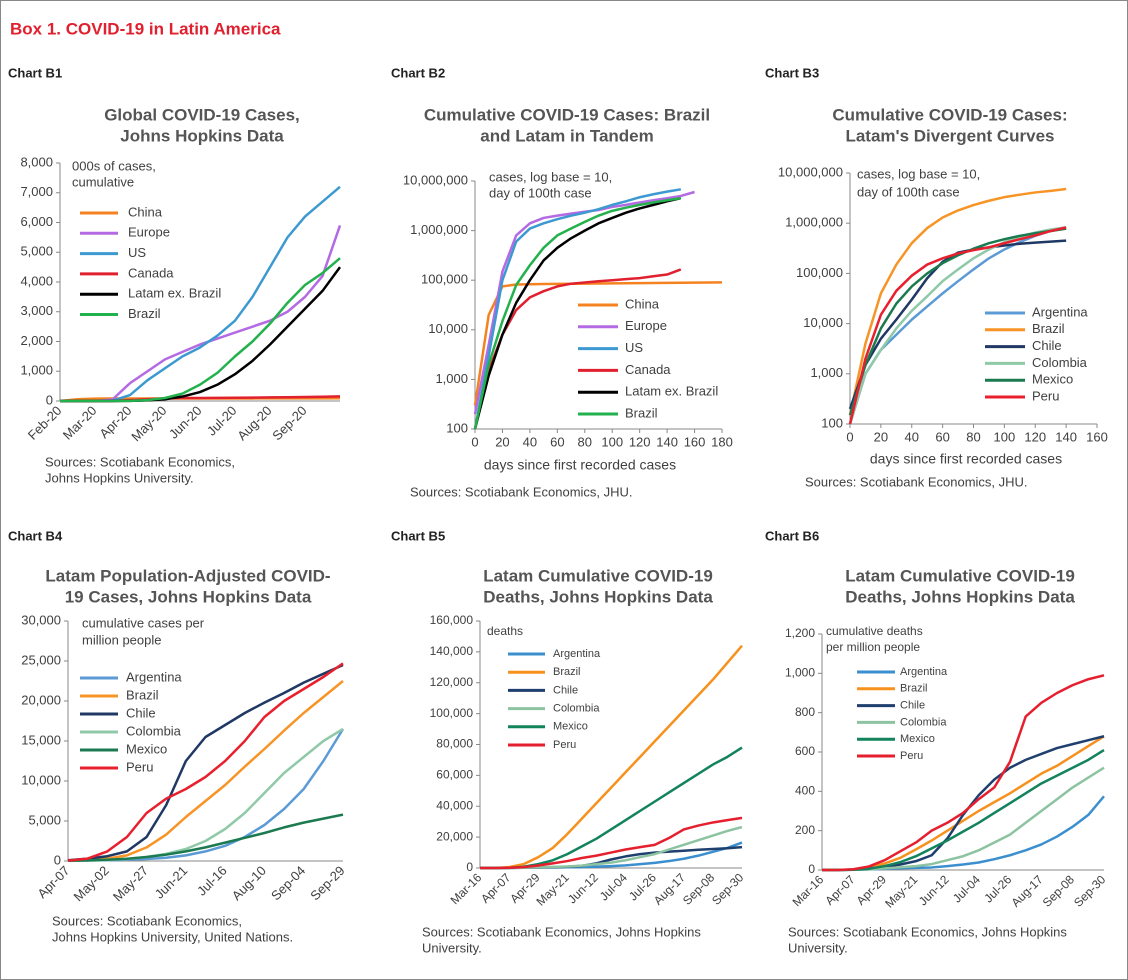 The width and height of the screenshot is (1128, 980). I want to click on y-tick-label: 40,000, so click(454, 805).